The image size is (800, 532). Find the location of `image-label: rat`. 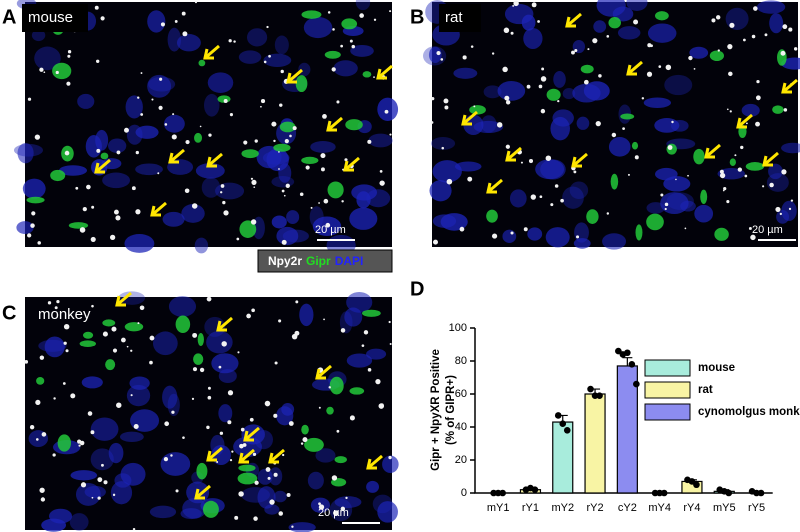

image-label: rat is located at coordinates (454, 17).